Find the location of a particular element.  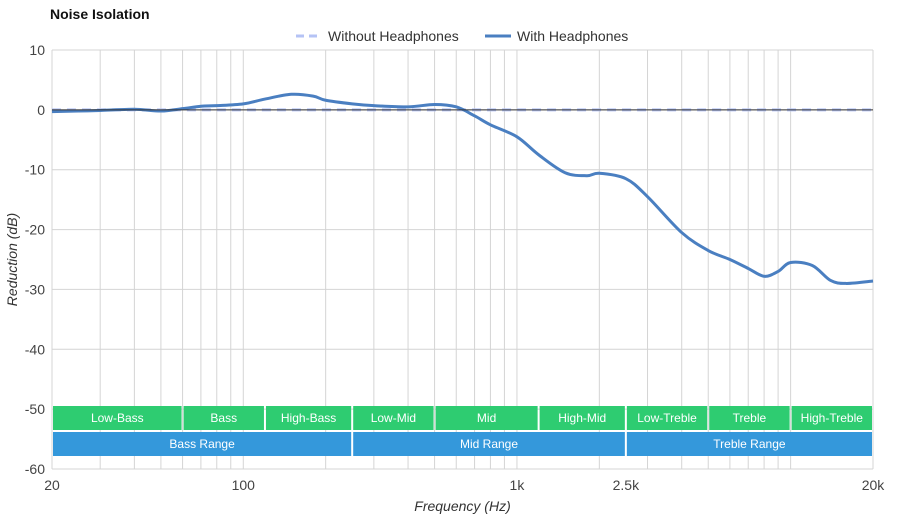

y-tick-label: -60 is located at coordinates (35, 469).